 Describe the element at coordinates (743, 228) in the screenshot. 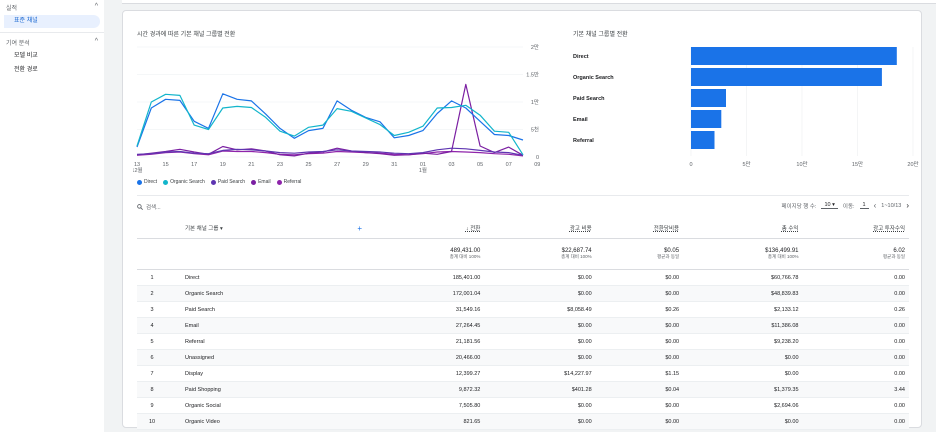

I see `col-revenue-header: 총 수익` at that location.